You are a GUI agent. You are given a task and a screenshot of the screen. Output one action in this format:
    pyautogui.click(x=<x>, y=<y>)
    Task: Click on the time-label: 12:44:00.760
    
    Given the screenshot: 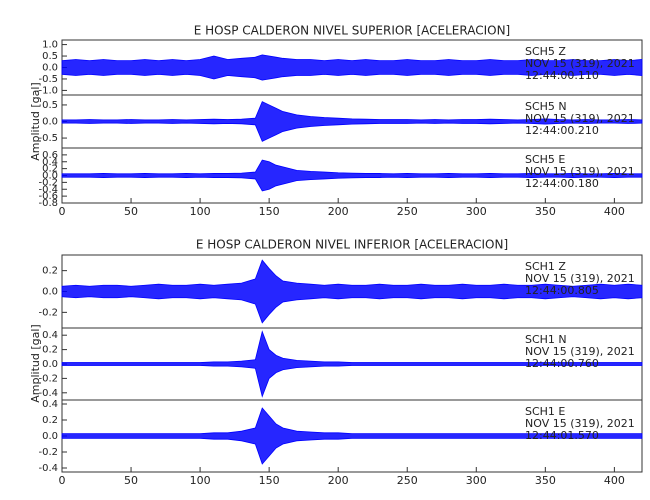 What is the action you would take?
    pyautogui.click(x=562, y=363)
    